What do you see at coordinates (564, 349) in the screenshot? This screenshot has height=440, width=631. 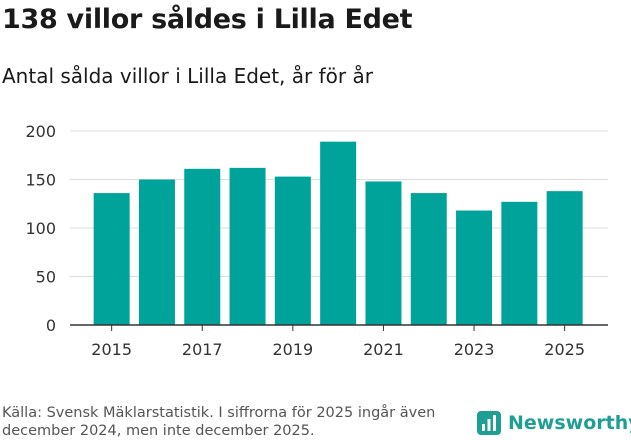 I see `x-tick-label: 2025` at bounding box center [564, 349].